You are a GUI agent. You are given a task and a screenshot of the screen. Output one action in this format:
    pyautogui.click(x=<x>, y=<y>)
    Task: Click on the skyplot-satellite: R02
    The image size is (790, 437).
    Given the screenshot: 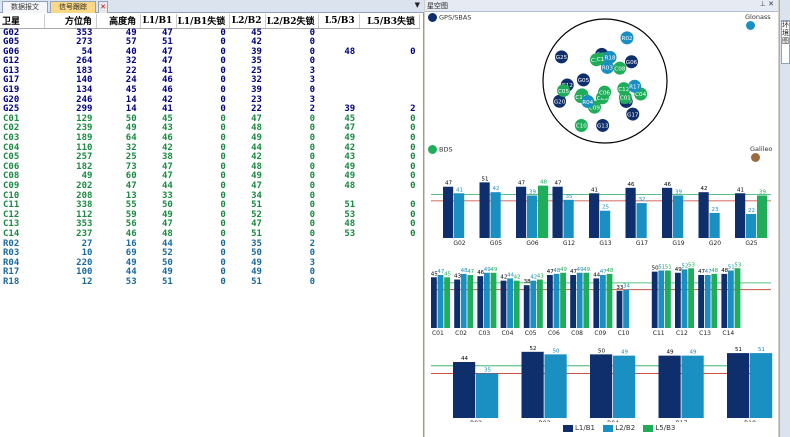 What is the action you would take?
    pyautogui.click(x=627, y=38)
    